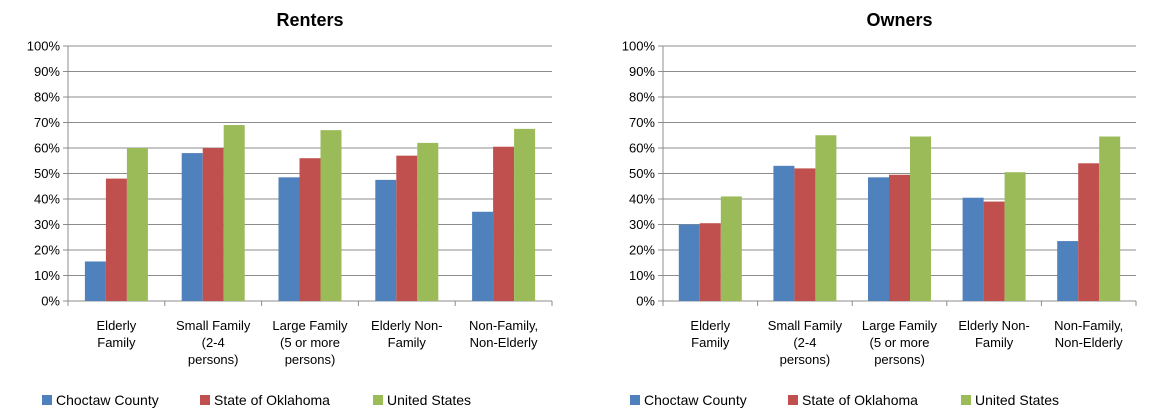 Image resolution: width=1158 pixels, height=415 pixels. What do you see at coordinates (47, 199) in the screenshot?
I see `chart-0-y-tick-label: 40%` at bounding box center [47, 199].